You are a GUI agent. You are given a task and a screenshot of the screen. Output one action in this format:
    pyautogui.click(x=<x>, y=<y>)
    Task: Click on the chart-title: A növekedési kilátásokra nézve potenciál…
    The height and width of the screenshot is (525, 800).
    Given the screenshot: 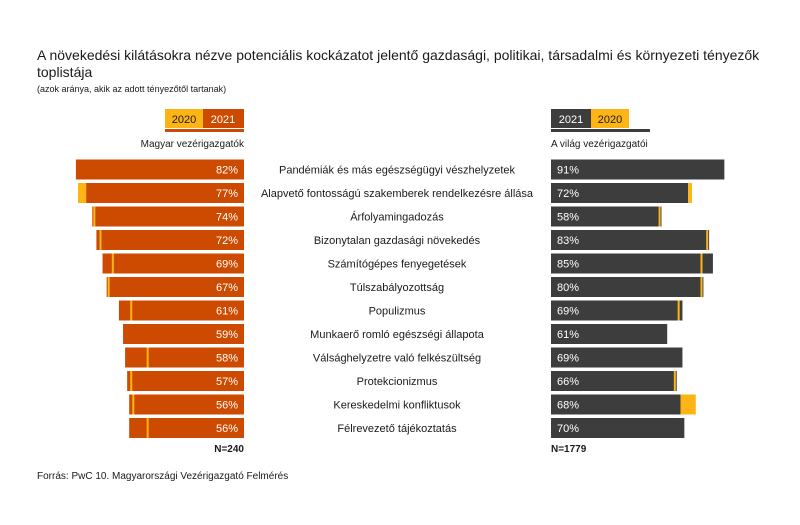 What is the action you would take?
    pyautogui.click(x=398, y=63)
    